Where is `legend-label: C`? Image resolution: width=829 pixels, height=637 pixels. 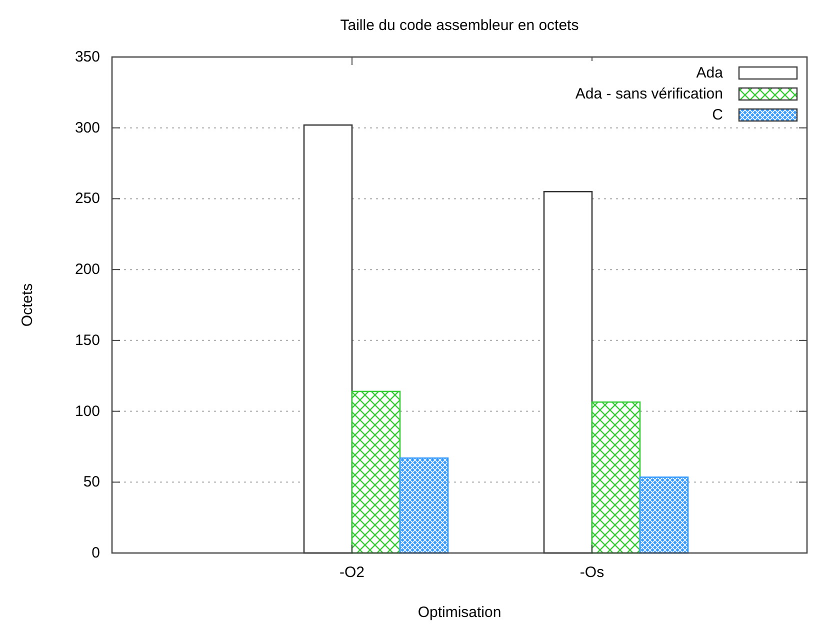 legend-label: C is located at coordinates (718, 115).